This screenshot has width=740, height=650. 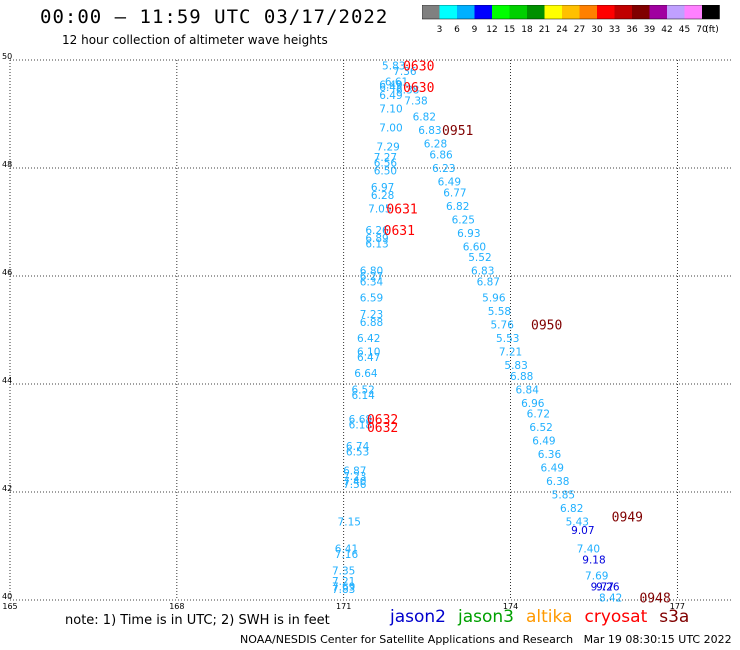 What do you see at coordinates (349, 523) in the screenshot?
I see `wave-height-label: 7.15` at bounding box center [349, 523].